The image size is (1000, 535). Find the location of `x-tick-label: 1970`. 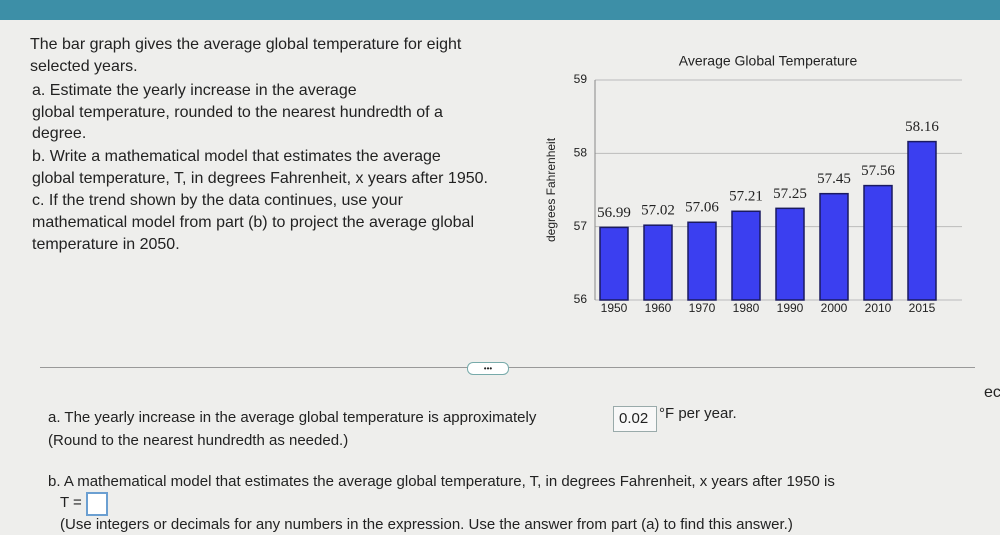

x-tick-label: 1970 is located at coordinates (702, 308).